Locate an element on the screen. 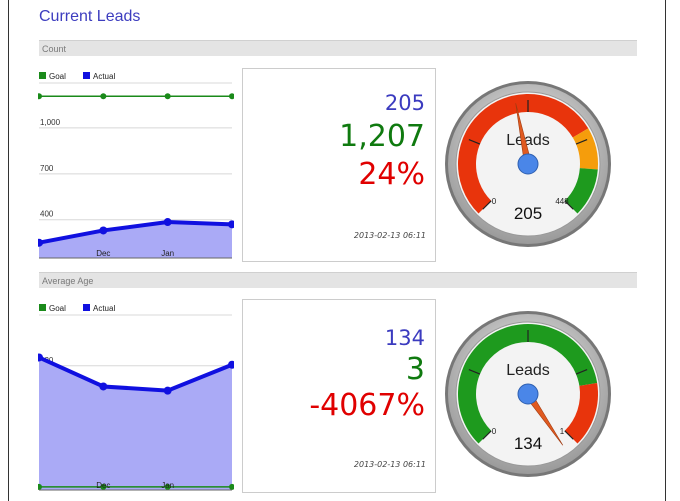 Image resolution: width=680 pixels, height=501 pixels. y-tick-label: 400 is located at coordinates (47, 214).